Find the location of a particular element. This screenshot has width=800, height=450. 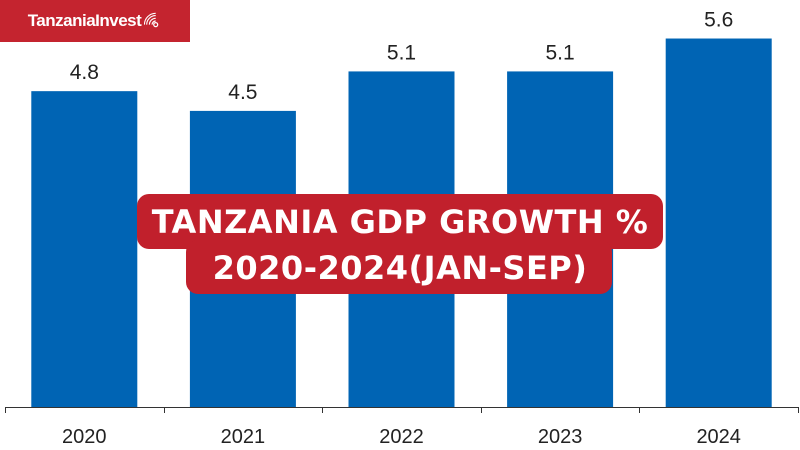

brand-logo: TanzaniaInvest is located at coordinates (95, 21).